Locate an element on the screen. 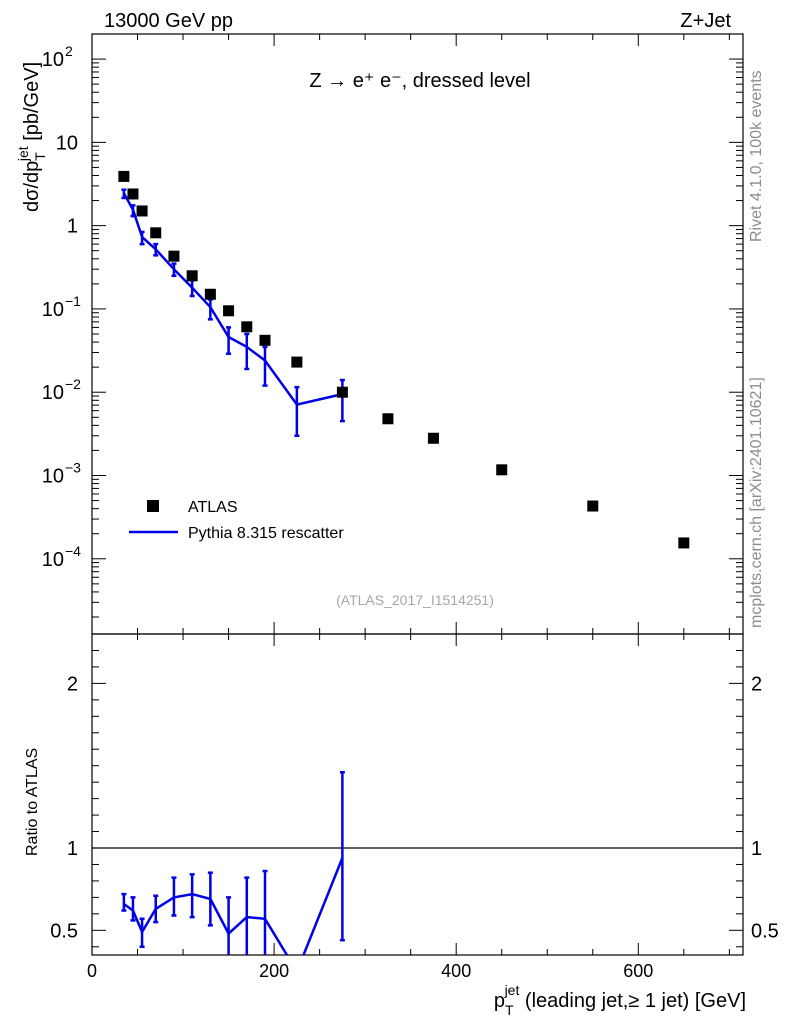  mcplots-label: mcplots.cern.ch [arXiv:2401.10621] is located at coordinates (756, 502).